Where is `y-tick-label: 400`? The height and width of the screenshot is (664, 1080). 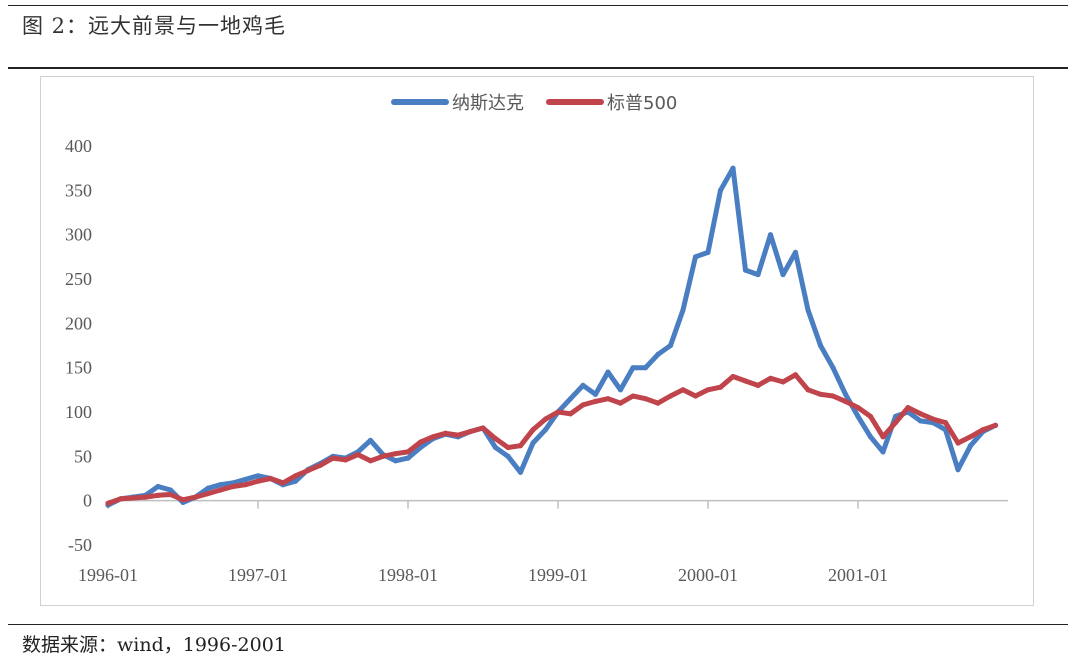
y-tick-label: 400 is located at coordinates (78, 146).